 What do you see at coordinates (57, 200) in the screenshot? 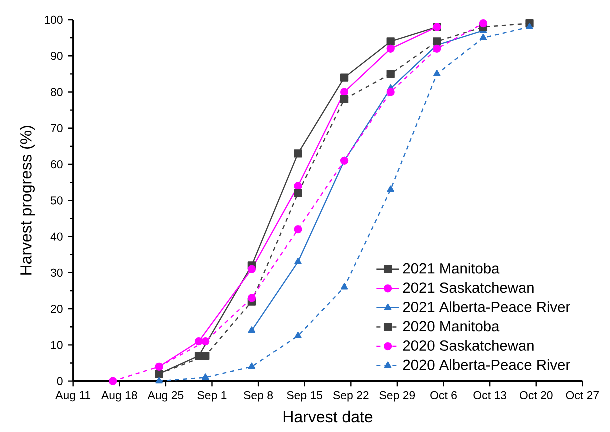
I see `y-tick-label: 50` at bounding box center [57, 200].